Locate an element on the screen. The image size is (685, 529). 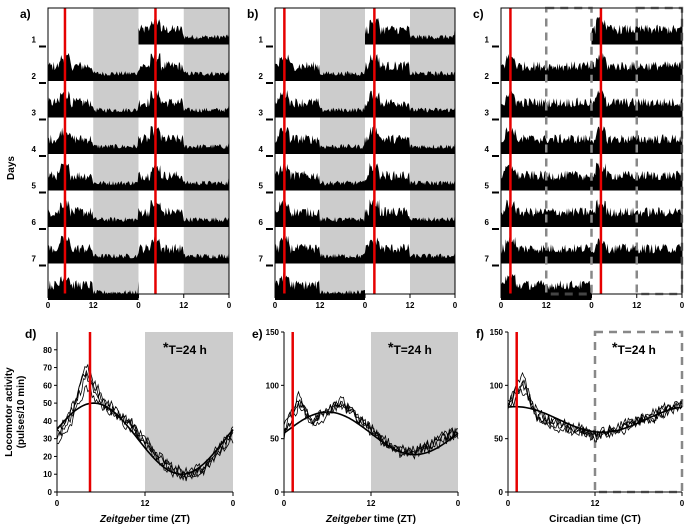
y-axis-title-days: Days is located at coordinates (11, 168).